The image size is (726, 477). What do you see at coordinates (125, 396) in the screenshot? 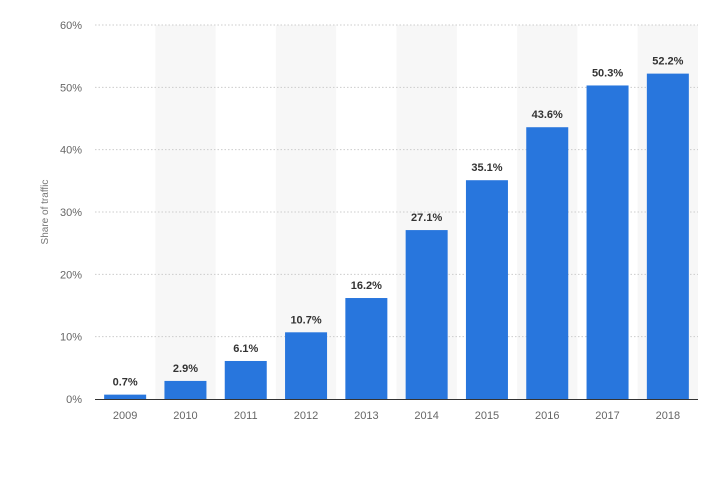
I see `bar-2009` at bounding box center [125, 396].